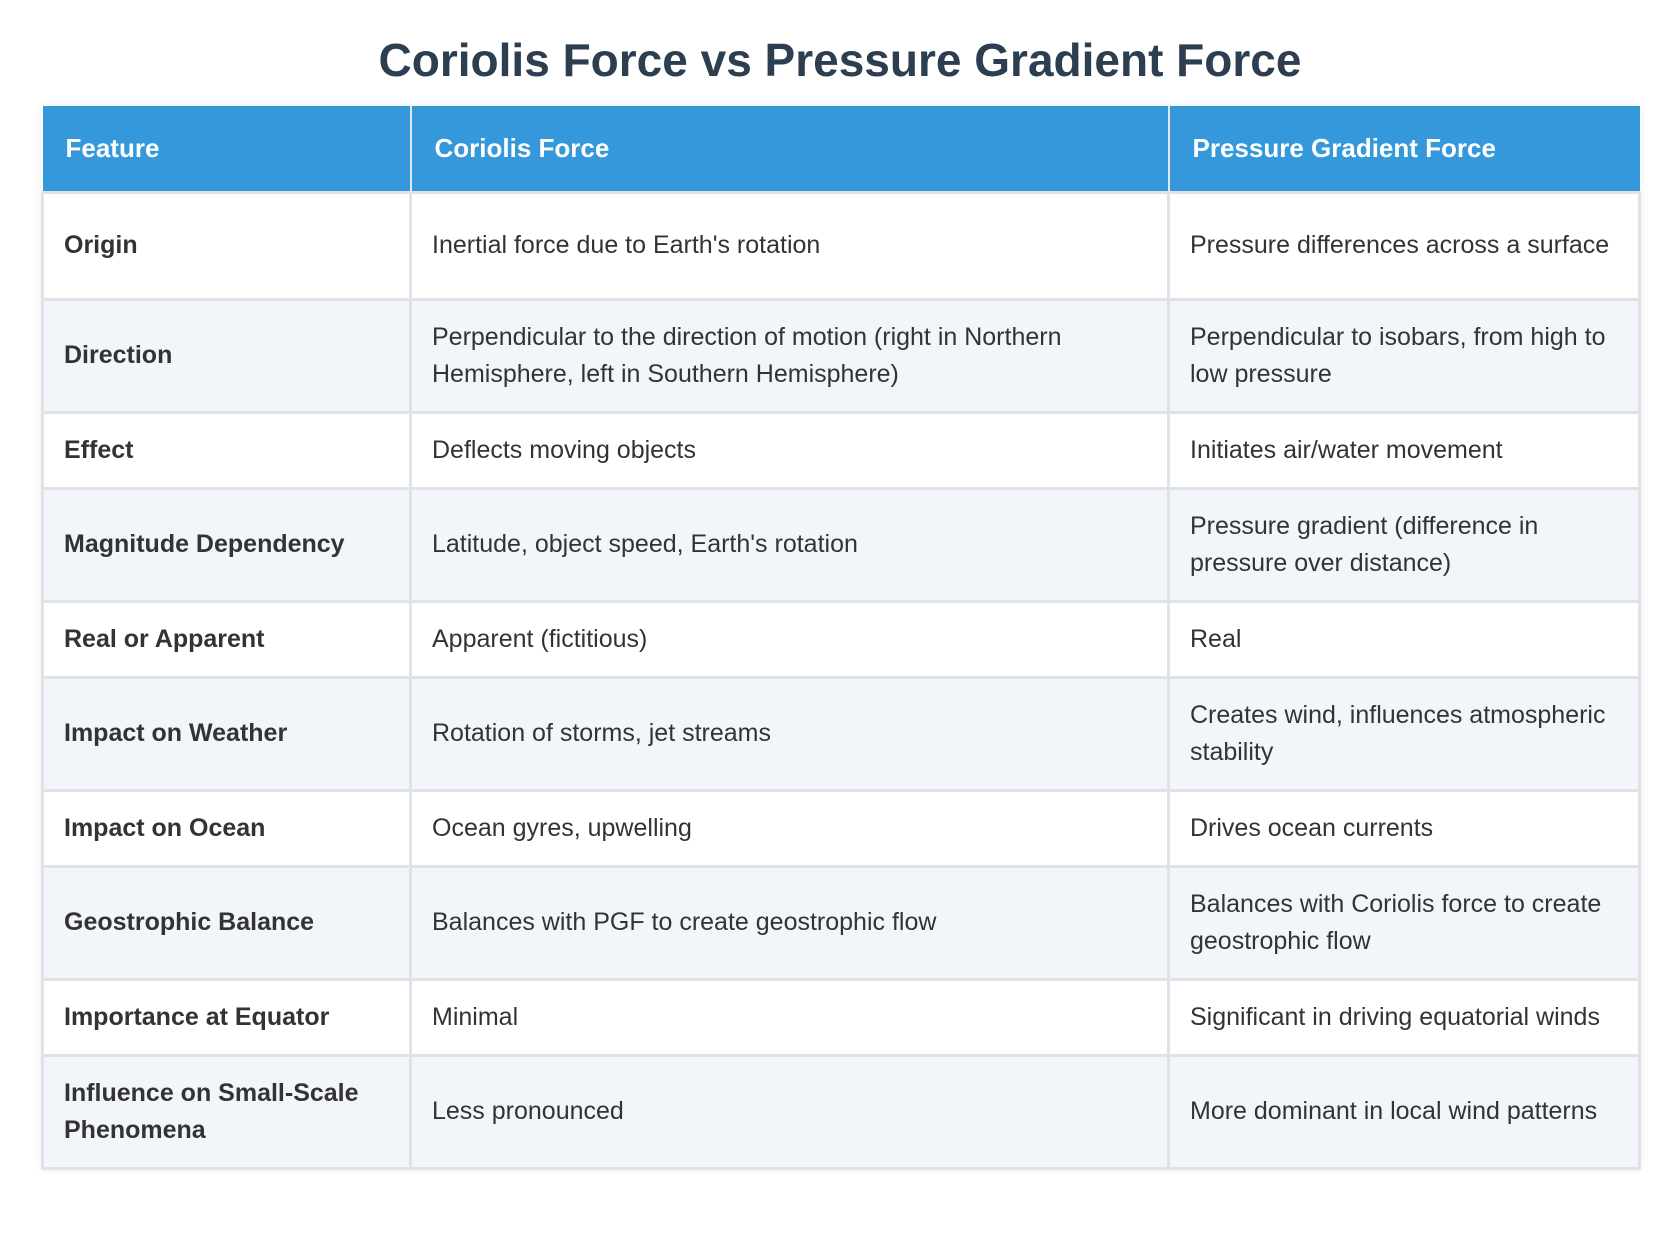 This screenshot has height=1236, width=1680. I want to click on header-pressure-gradient-force: Pressure Gradient Force, so click(1404, 149).